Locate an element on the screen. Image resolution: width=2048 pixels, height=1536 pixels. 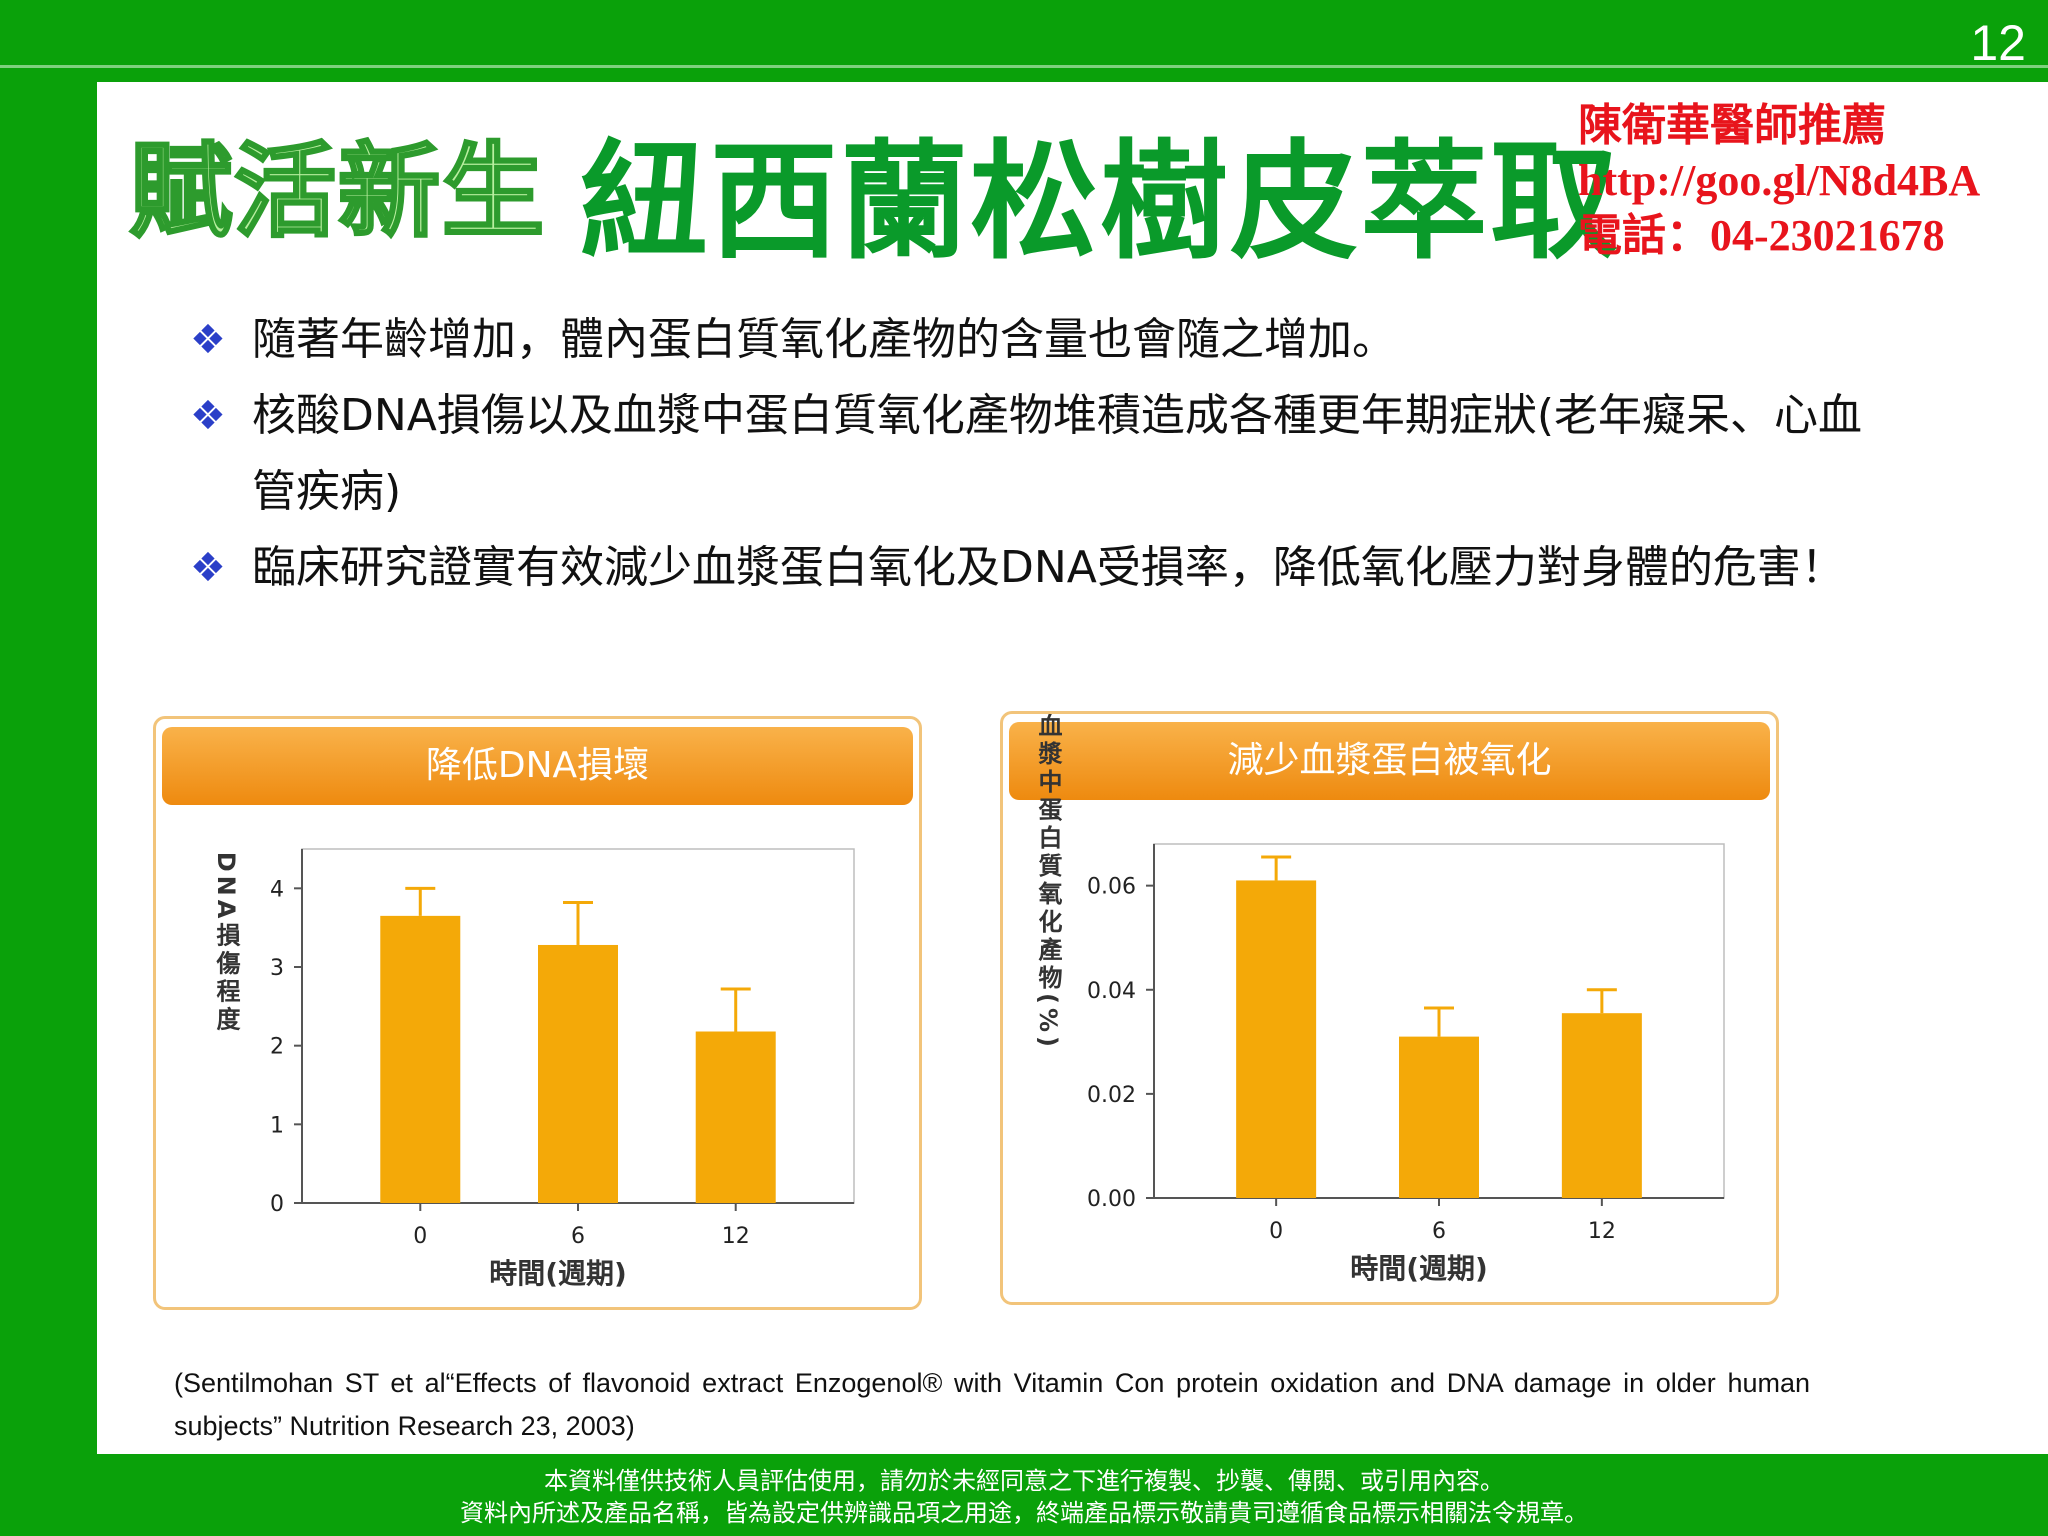
bullet-item: ❖ 隨著年齡增加，體內蛋白質氧化產物的含量也會隨之增加。 is located at coordinates (1030, 340).